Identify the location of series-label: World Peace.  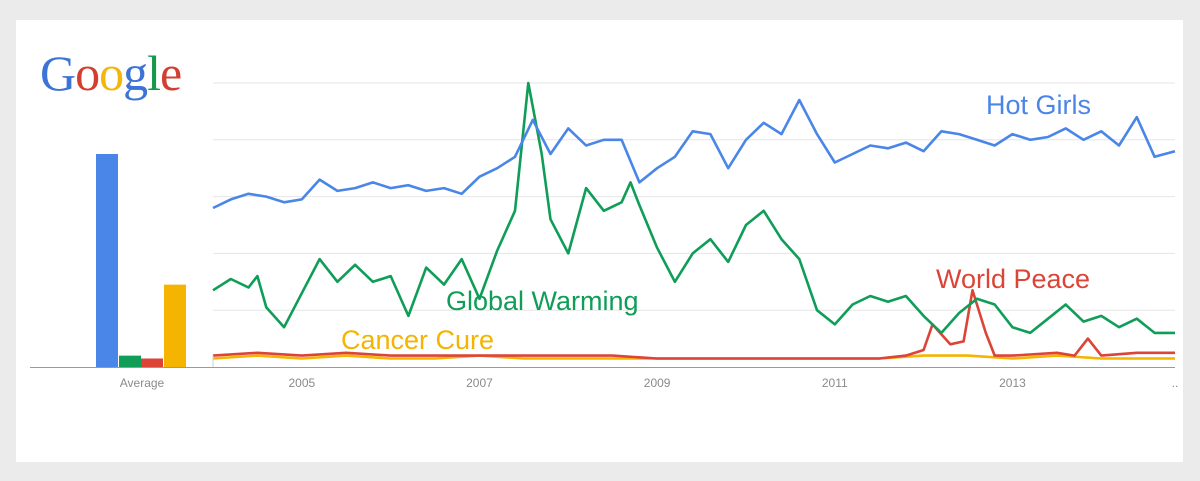
(1013, 279).